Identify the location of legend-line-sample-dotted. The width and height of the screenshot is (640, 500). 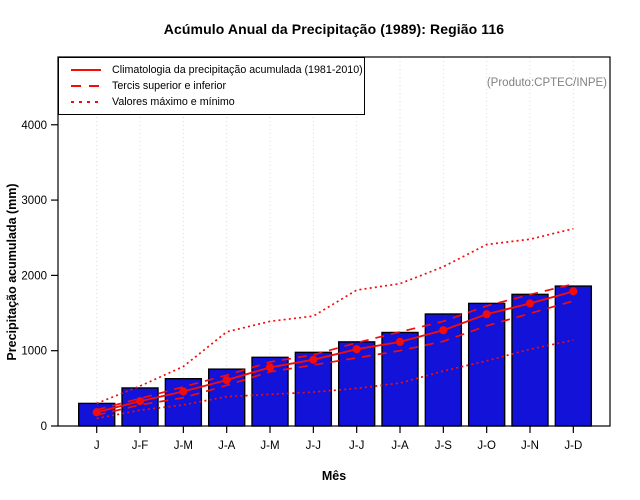
(86, 102).